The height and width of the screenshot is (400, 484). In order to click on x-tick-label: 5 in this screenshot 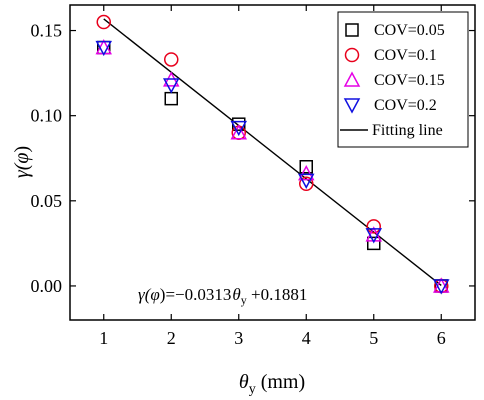, I will do `click(373, 338)`.